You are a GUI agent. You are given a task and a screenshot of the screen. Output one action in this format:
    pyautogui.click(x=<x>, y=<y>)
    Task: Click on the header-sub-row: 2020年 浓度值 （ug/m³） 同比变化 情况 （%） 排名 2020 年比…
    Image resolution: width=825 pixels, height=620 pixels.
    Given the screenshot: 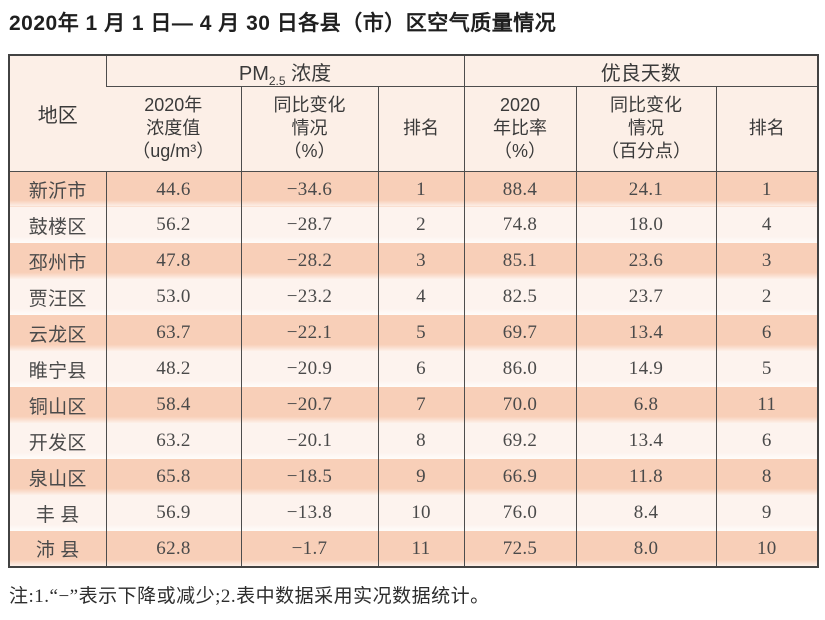 What is the action you would take?
    pyautogui.click(x=414, y=129)
    